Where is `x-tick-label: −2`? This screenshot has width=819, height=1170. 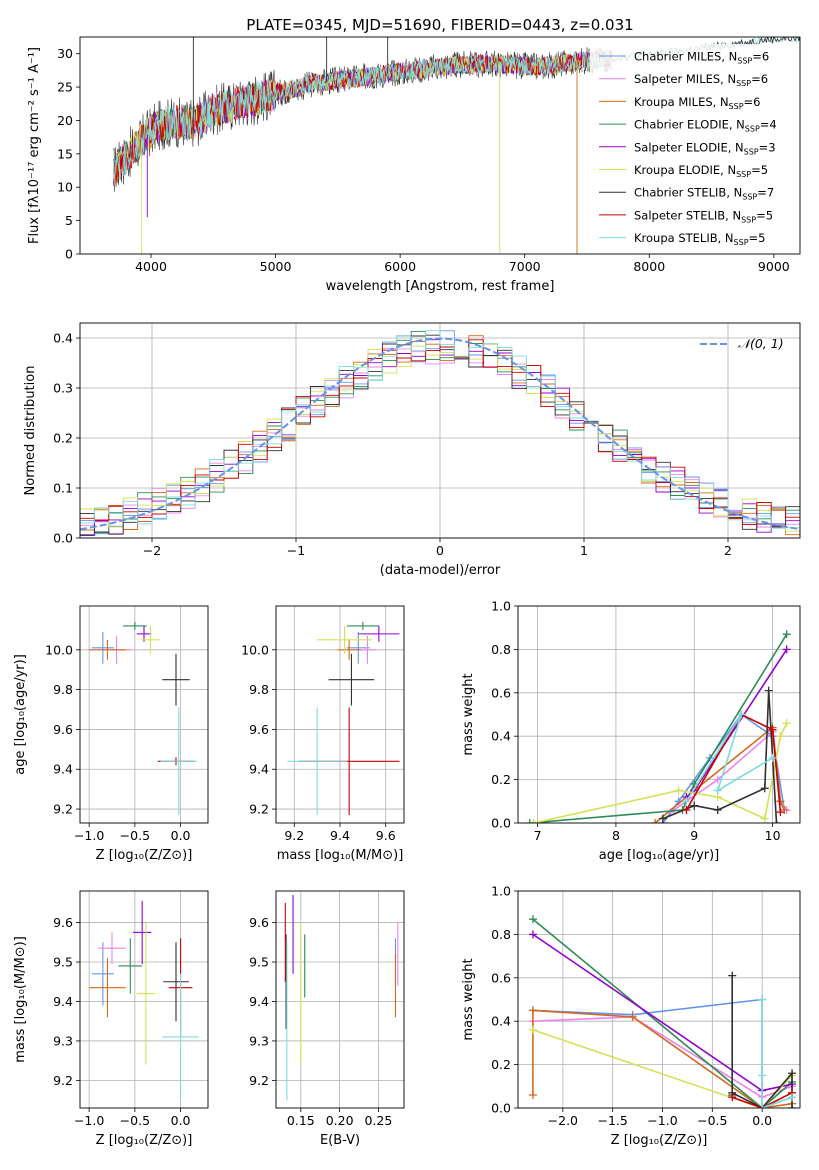
x-tick-label: −2 is located at coordinates (152, 550).